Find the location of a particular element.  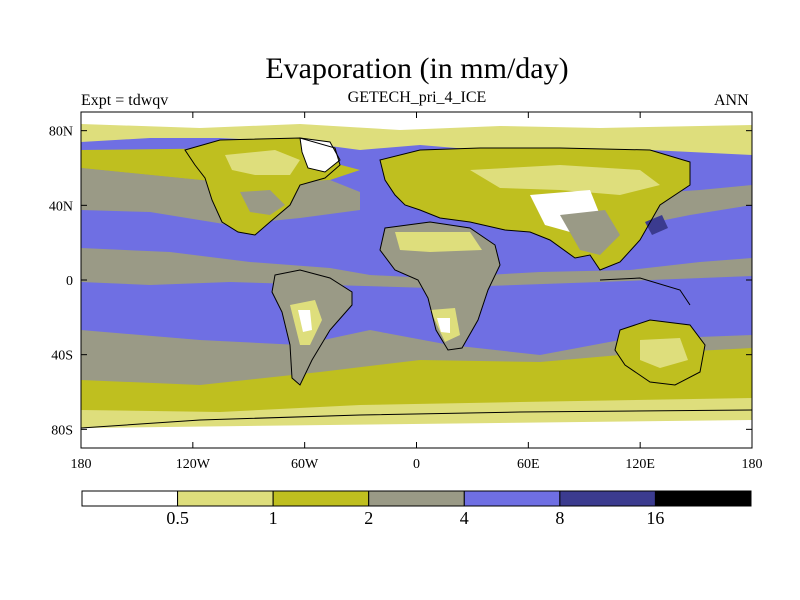

y-tick-label: 40S is located at coordinates (62, 356).